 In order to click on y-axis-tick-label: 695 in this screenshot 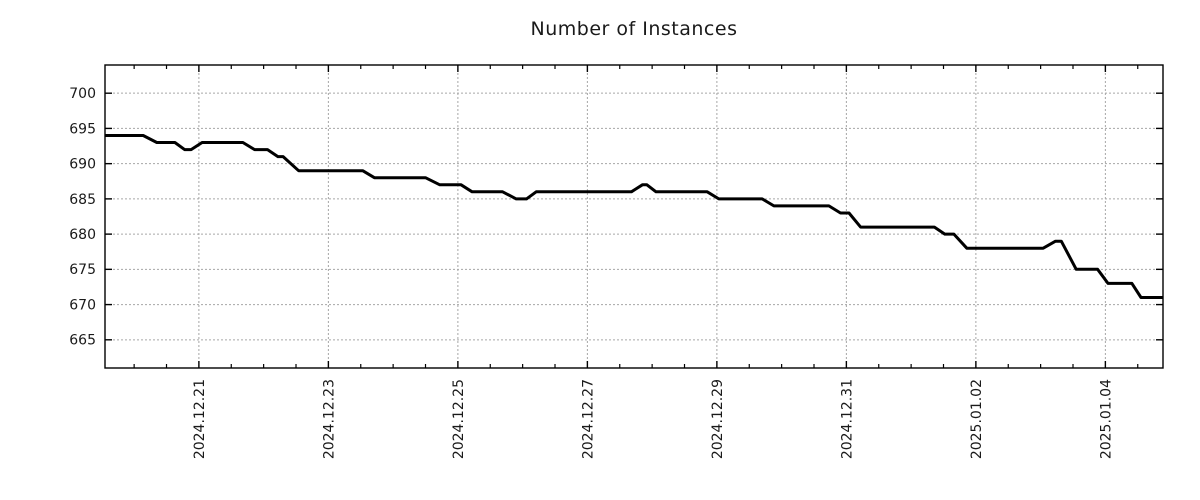, I will do `click(82, 129)`.